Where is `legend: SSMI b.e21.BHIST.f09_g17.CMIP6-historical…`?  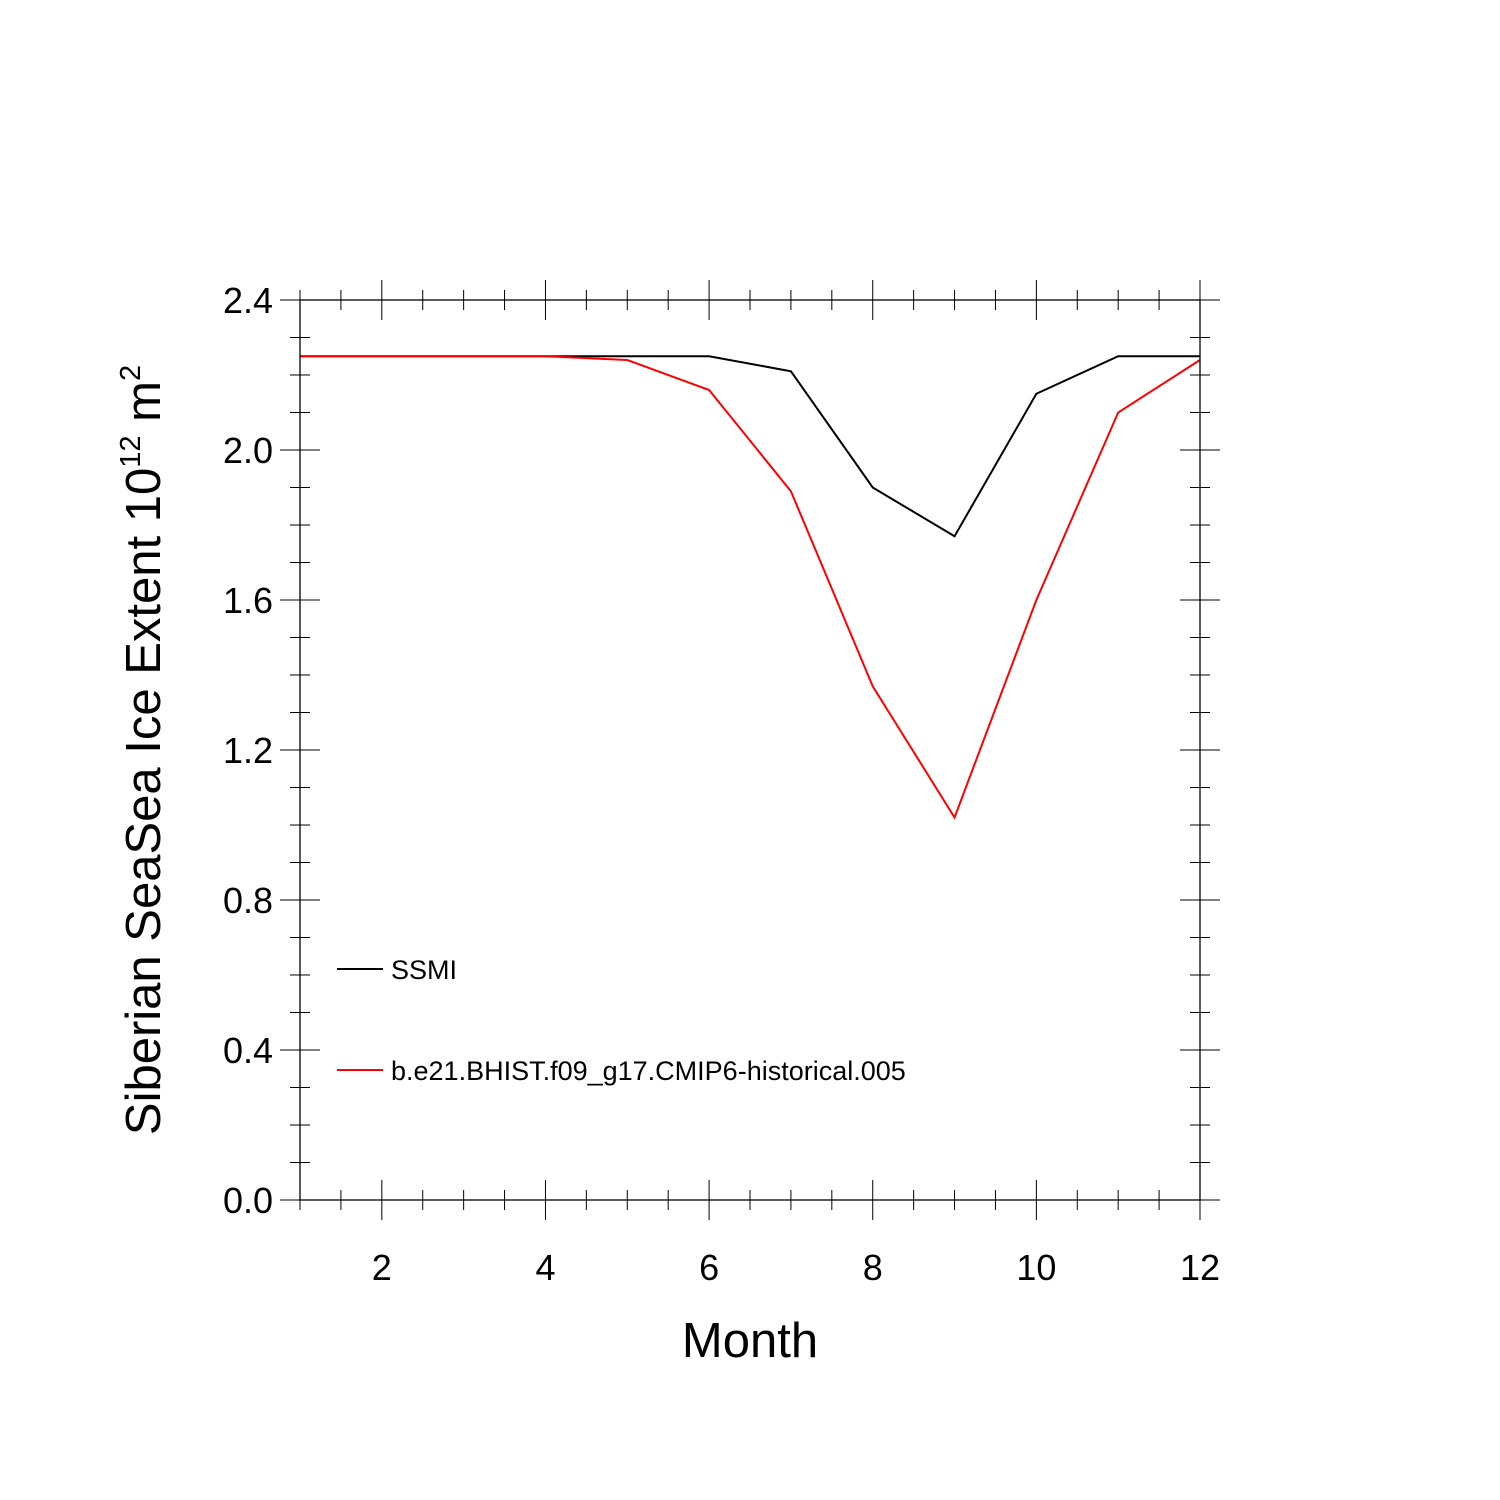
legend: SSMI b.e21.BHIST.f09_g17.CMIP6-historical… is located at coordinates (621, 1020).